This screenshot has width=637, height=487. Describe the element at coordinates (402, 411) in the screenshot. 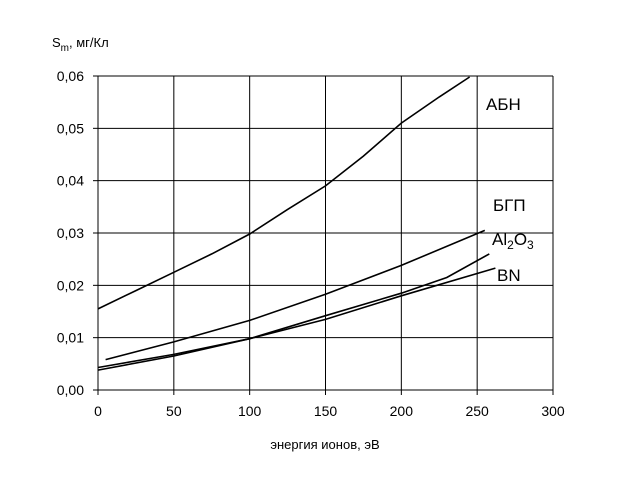

I see `x-tick-label: 200` at that location.